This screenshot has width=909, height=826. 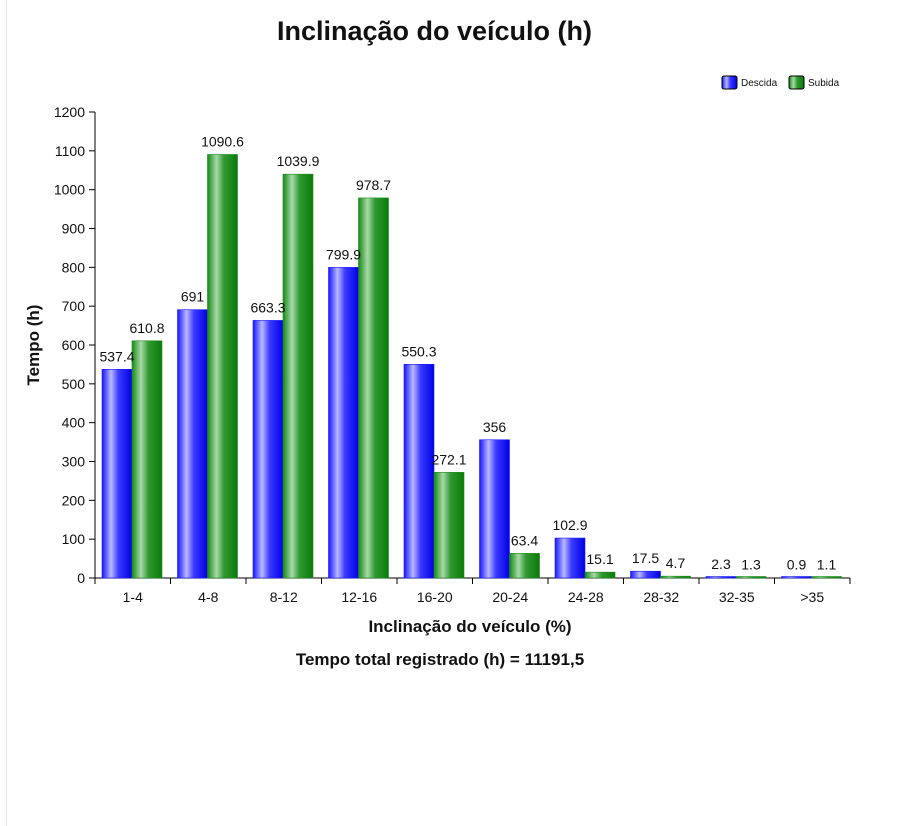 I want to click on x-tick-label: 8-12, so click(x=284, y=597).